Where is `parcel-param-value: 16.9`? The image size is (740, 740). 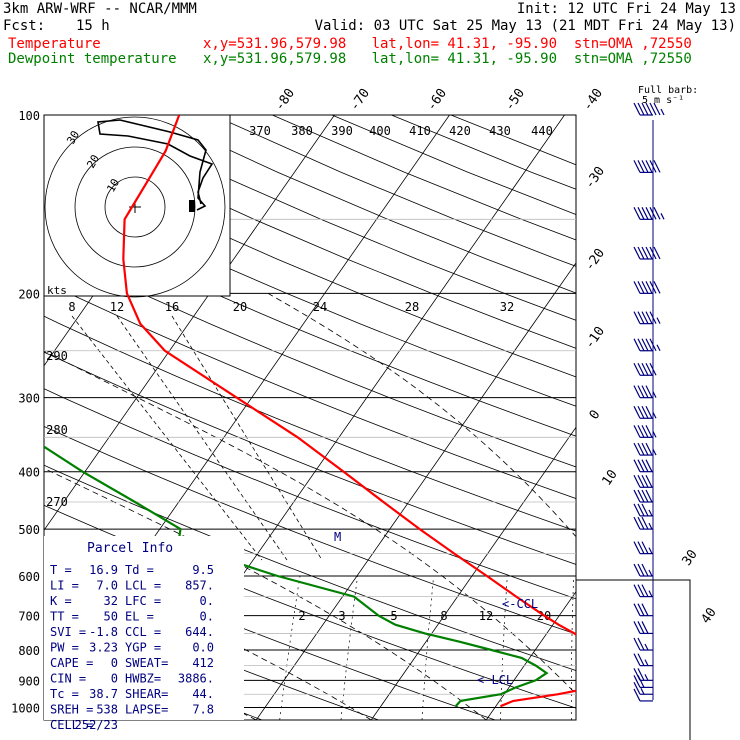 parcel-param-value: 16.9 is located at coordinates (103, 570).